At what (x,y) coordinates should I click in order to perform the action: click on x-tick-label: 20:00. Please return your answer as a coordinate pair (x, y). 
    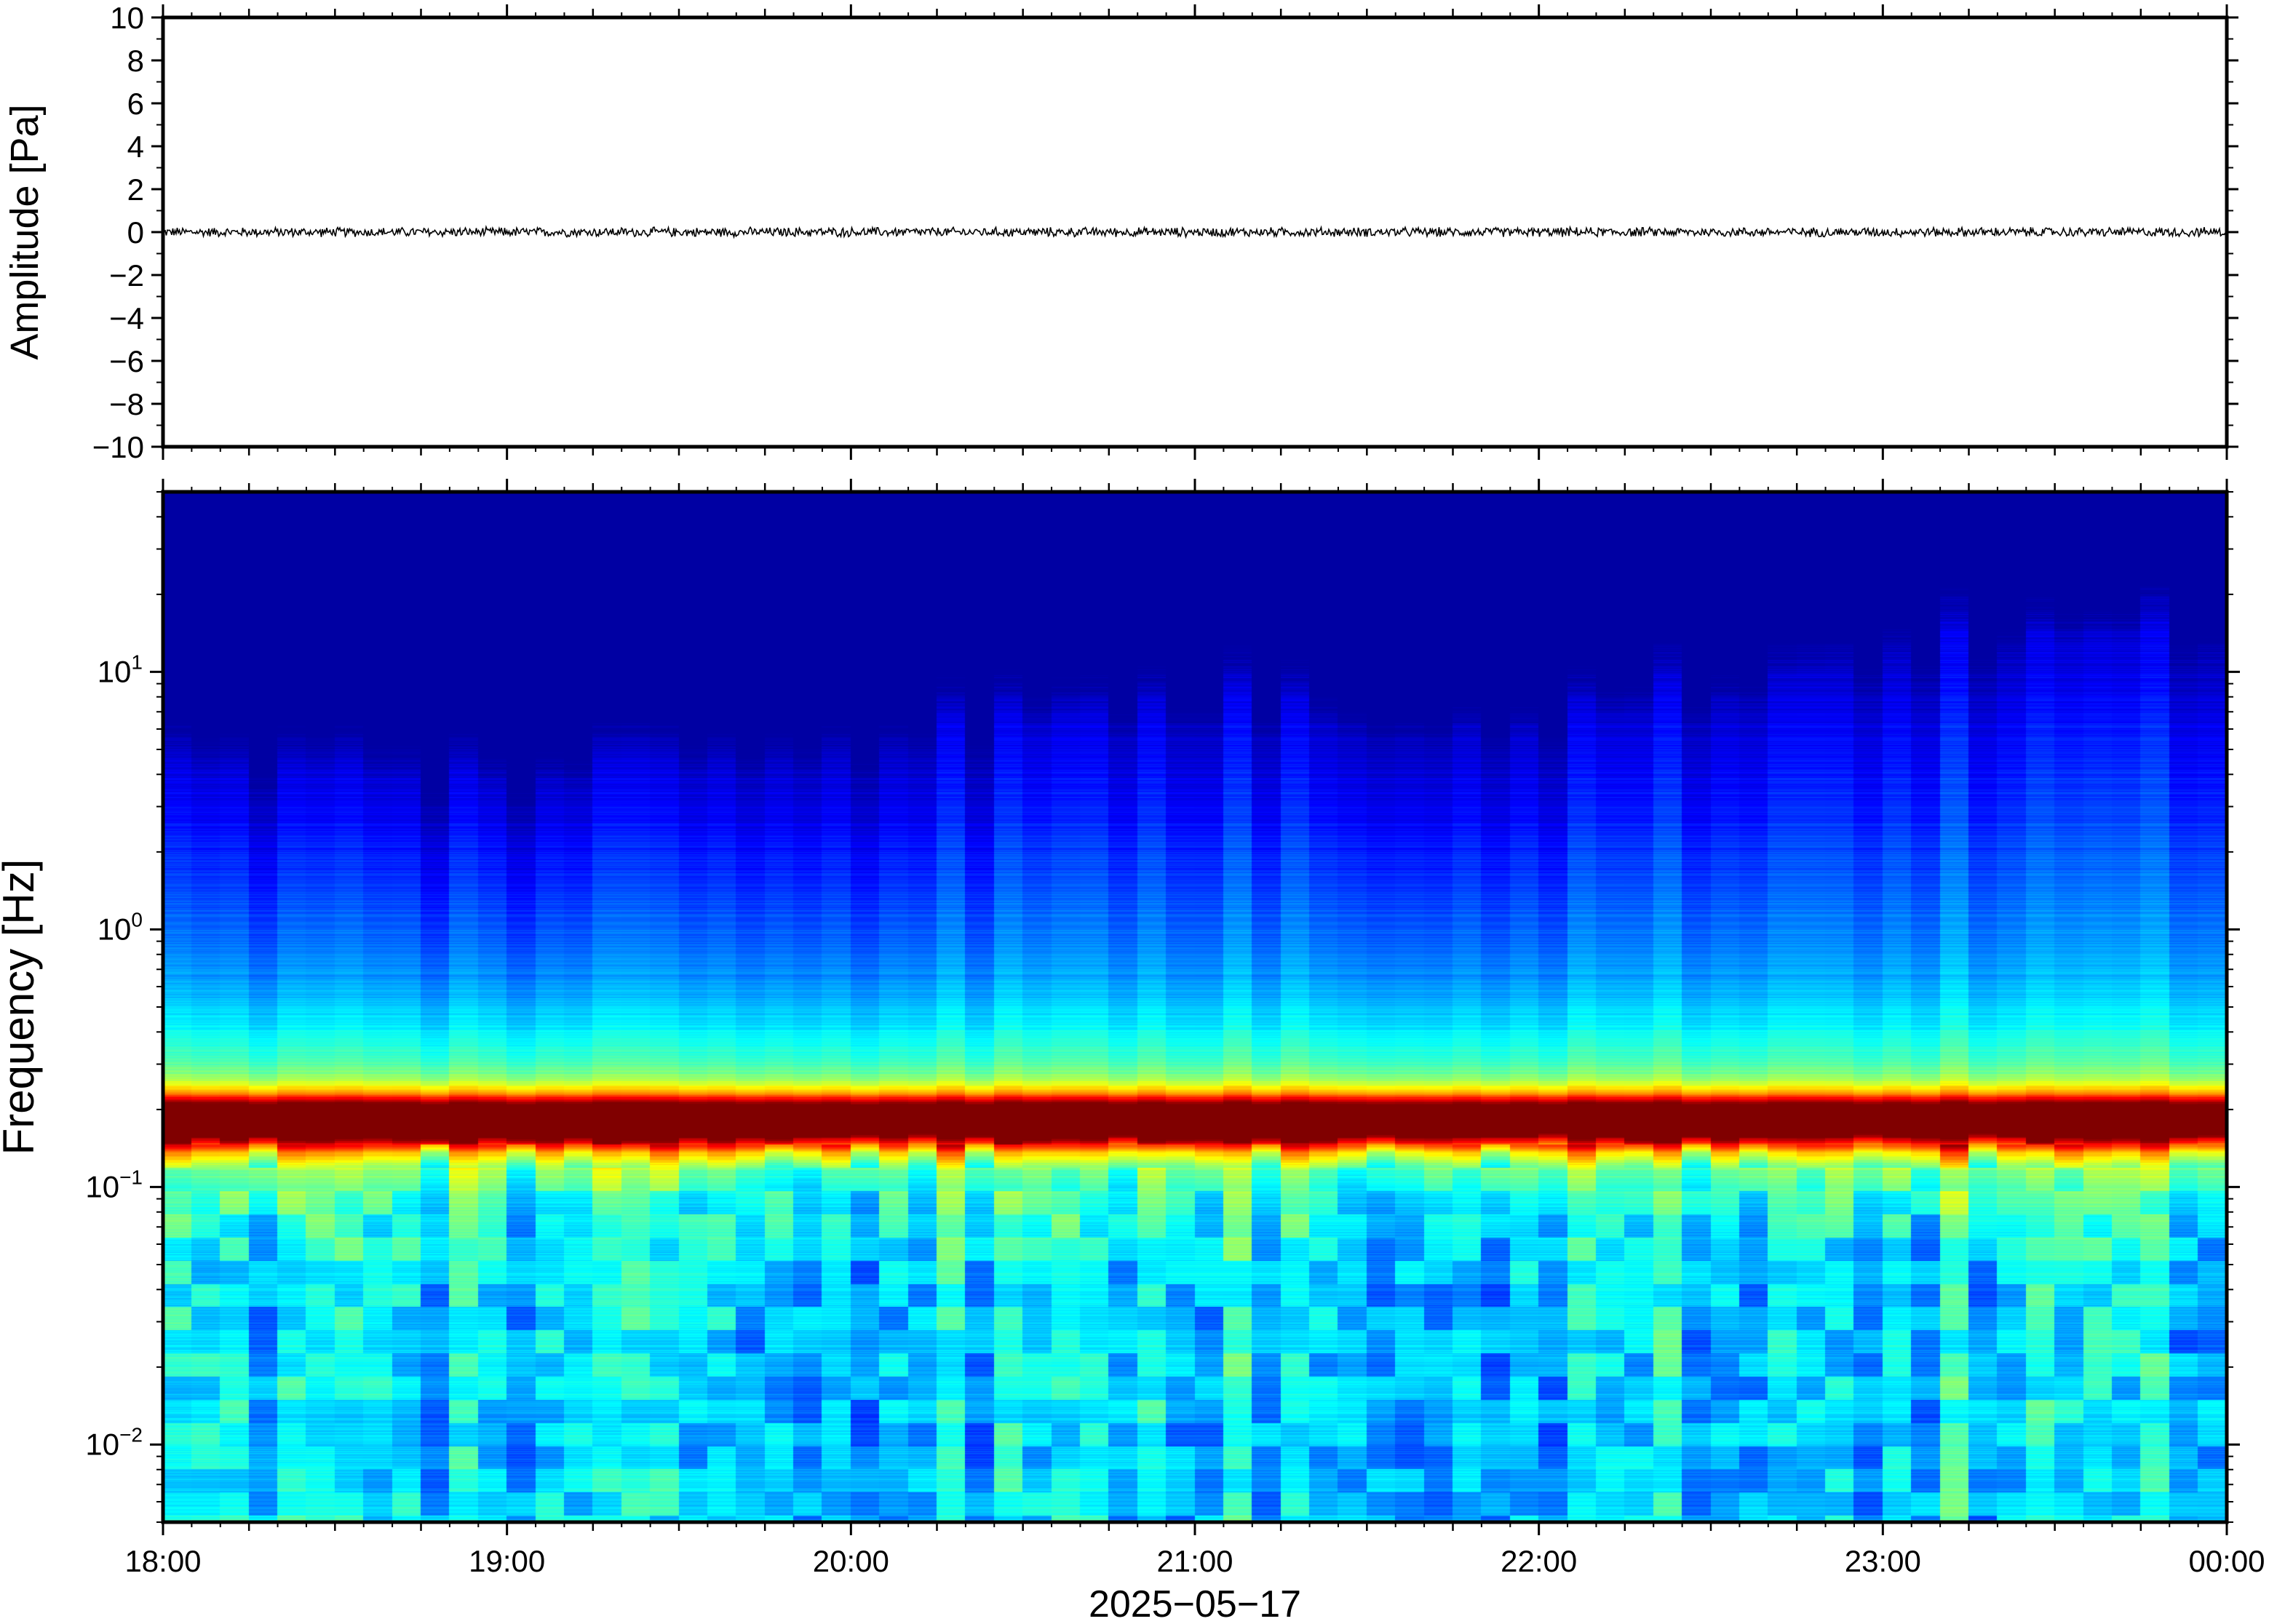
    Looking at the image, I should click on (851, 1561).